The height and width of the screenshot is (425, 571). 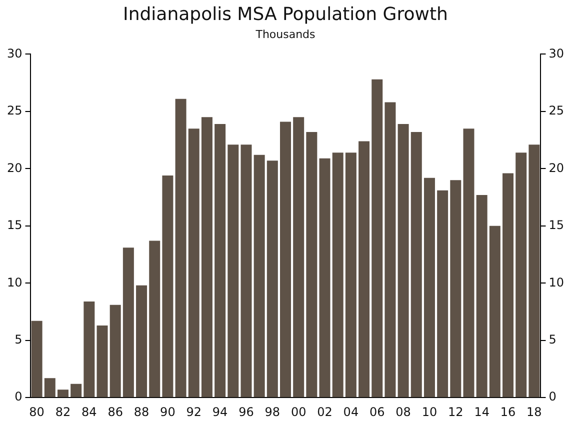 I want to click on x-tick-label: 82, so click(x=63, y=411).